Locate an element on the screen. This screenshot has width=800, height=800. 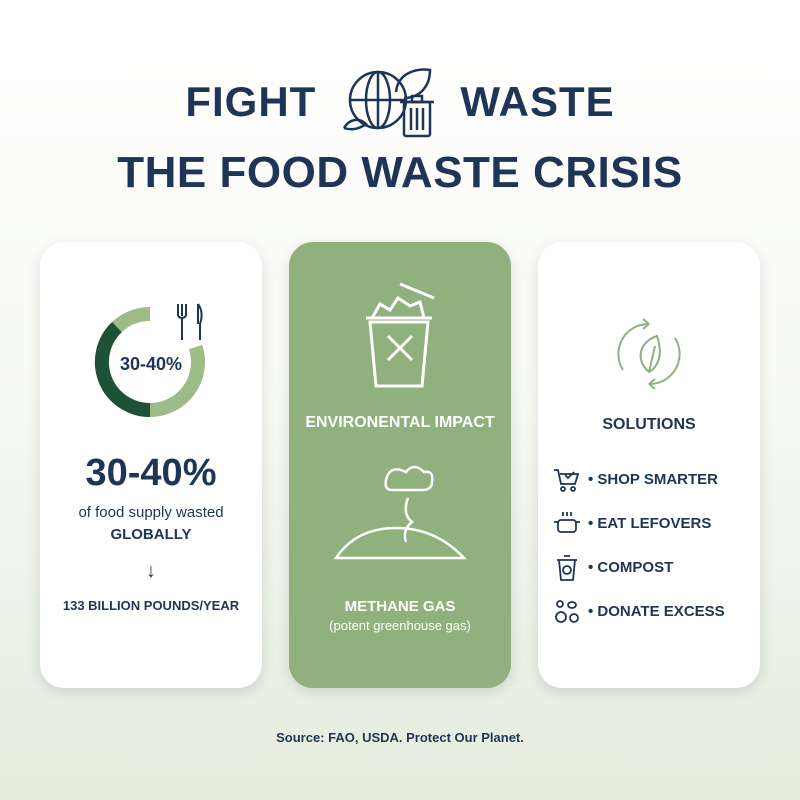
solutions-heading: SOLUTIONS is located at coordinates (649, 424).